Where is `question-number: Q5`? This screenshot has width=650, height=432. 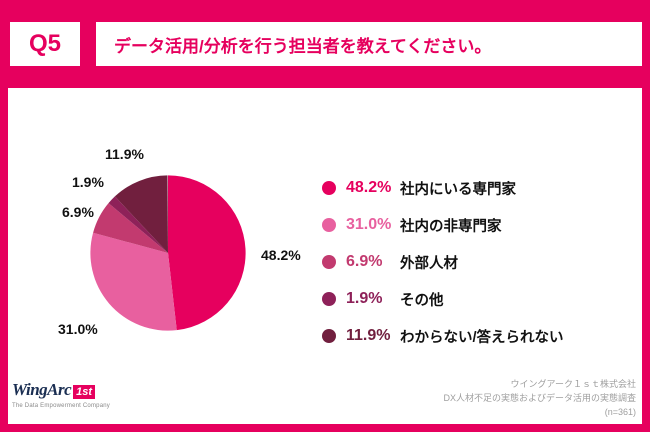 question-number: Q5 is located at coordinates (44, 43).